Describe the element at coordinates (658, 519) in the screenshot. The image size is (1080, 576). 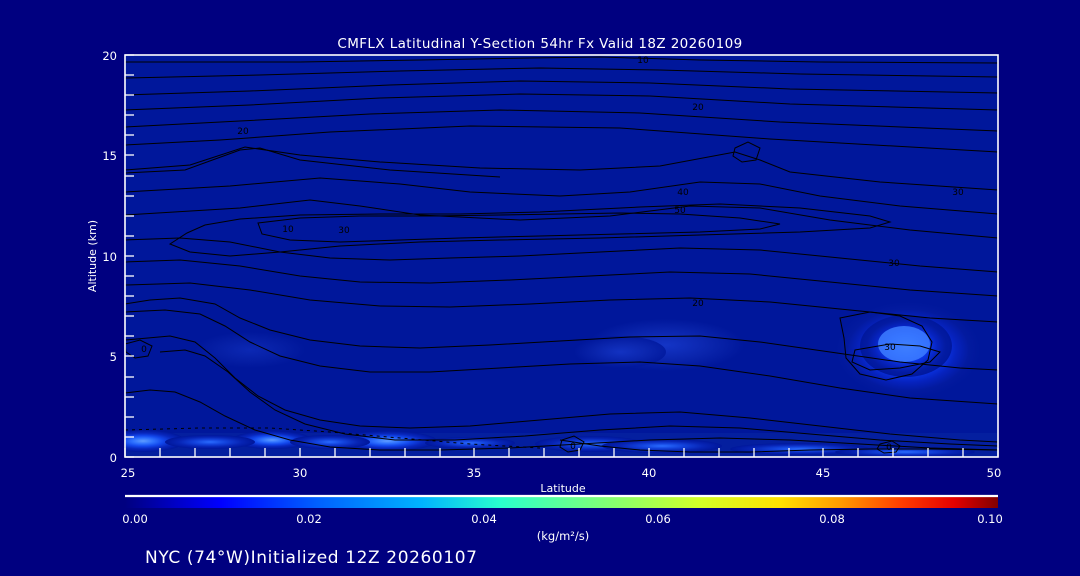
I see `colorbar-tick-label: 0.06` at that location.